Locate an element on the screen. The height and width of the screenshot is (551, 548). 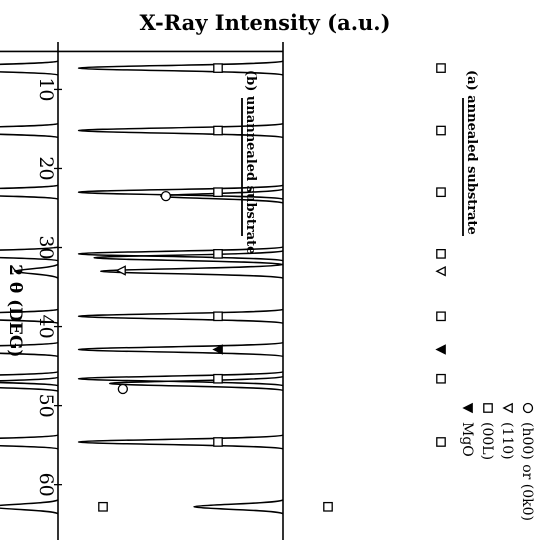
x-tick-label-20: 20 is located at coordinates (46, 168).